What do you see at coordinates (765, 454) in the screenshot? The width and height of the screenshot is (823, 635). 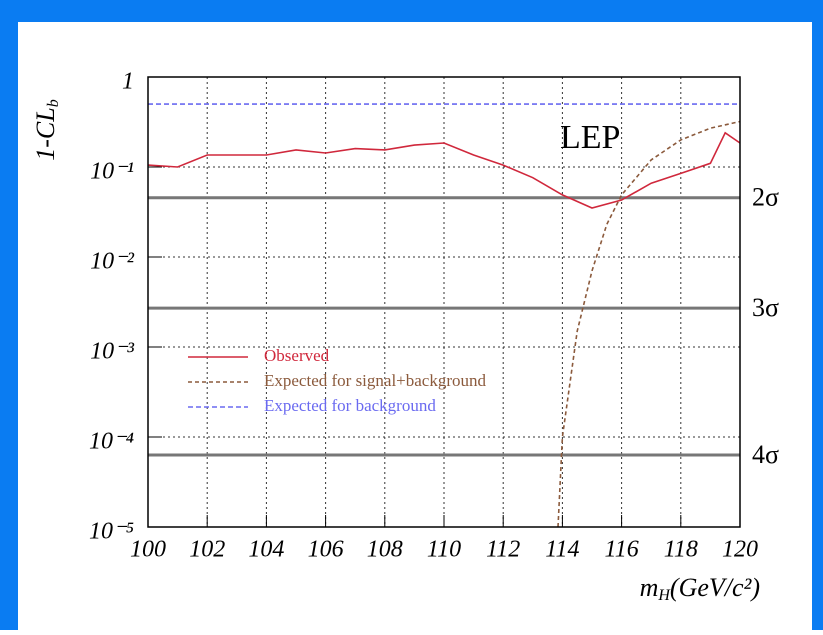 I see `sigma-label: 4σ` at bounding box center [765, 454].